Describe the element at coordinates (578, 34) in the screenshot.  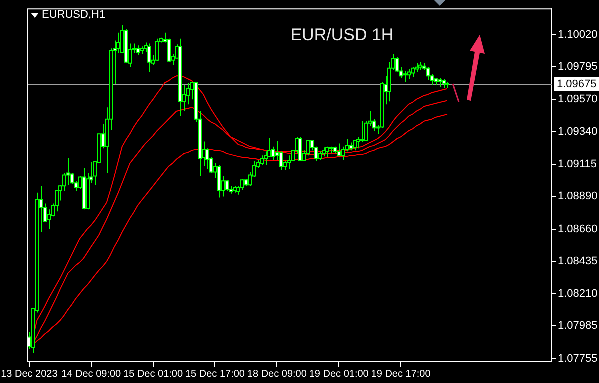
I see `y-tick-label: 1.10020` at that location.